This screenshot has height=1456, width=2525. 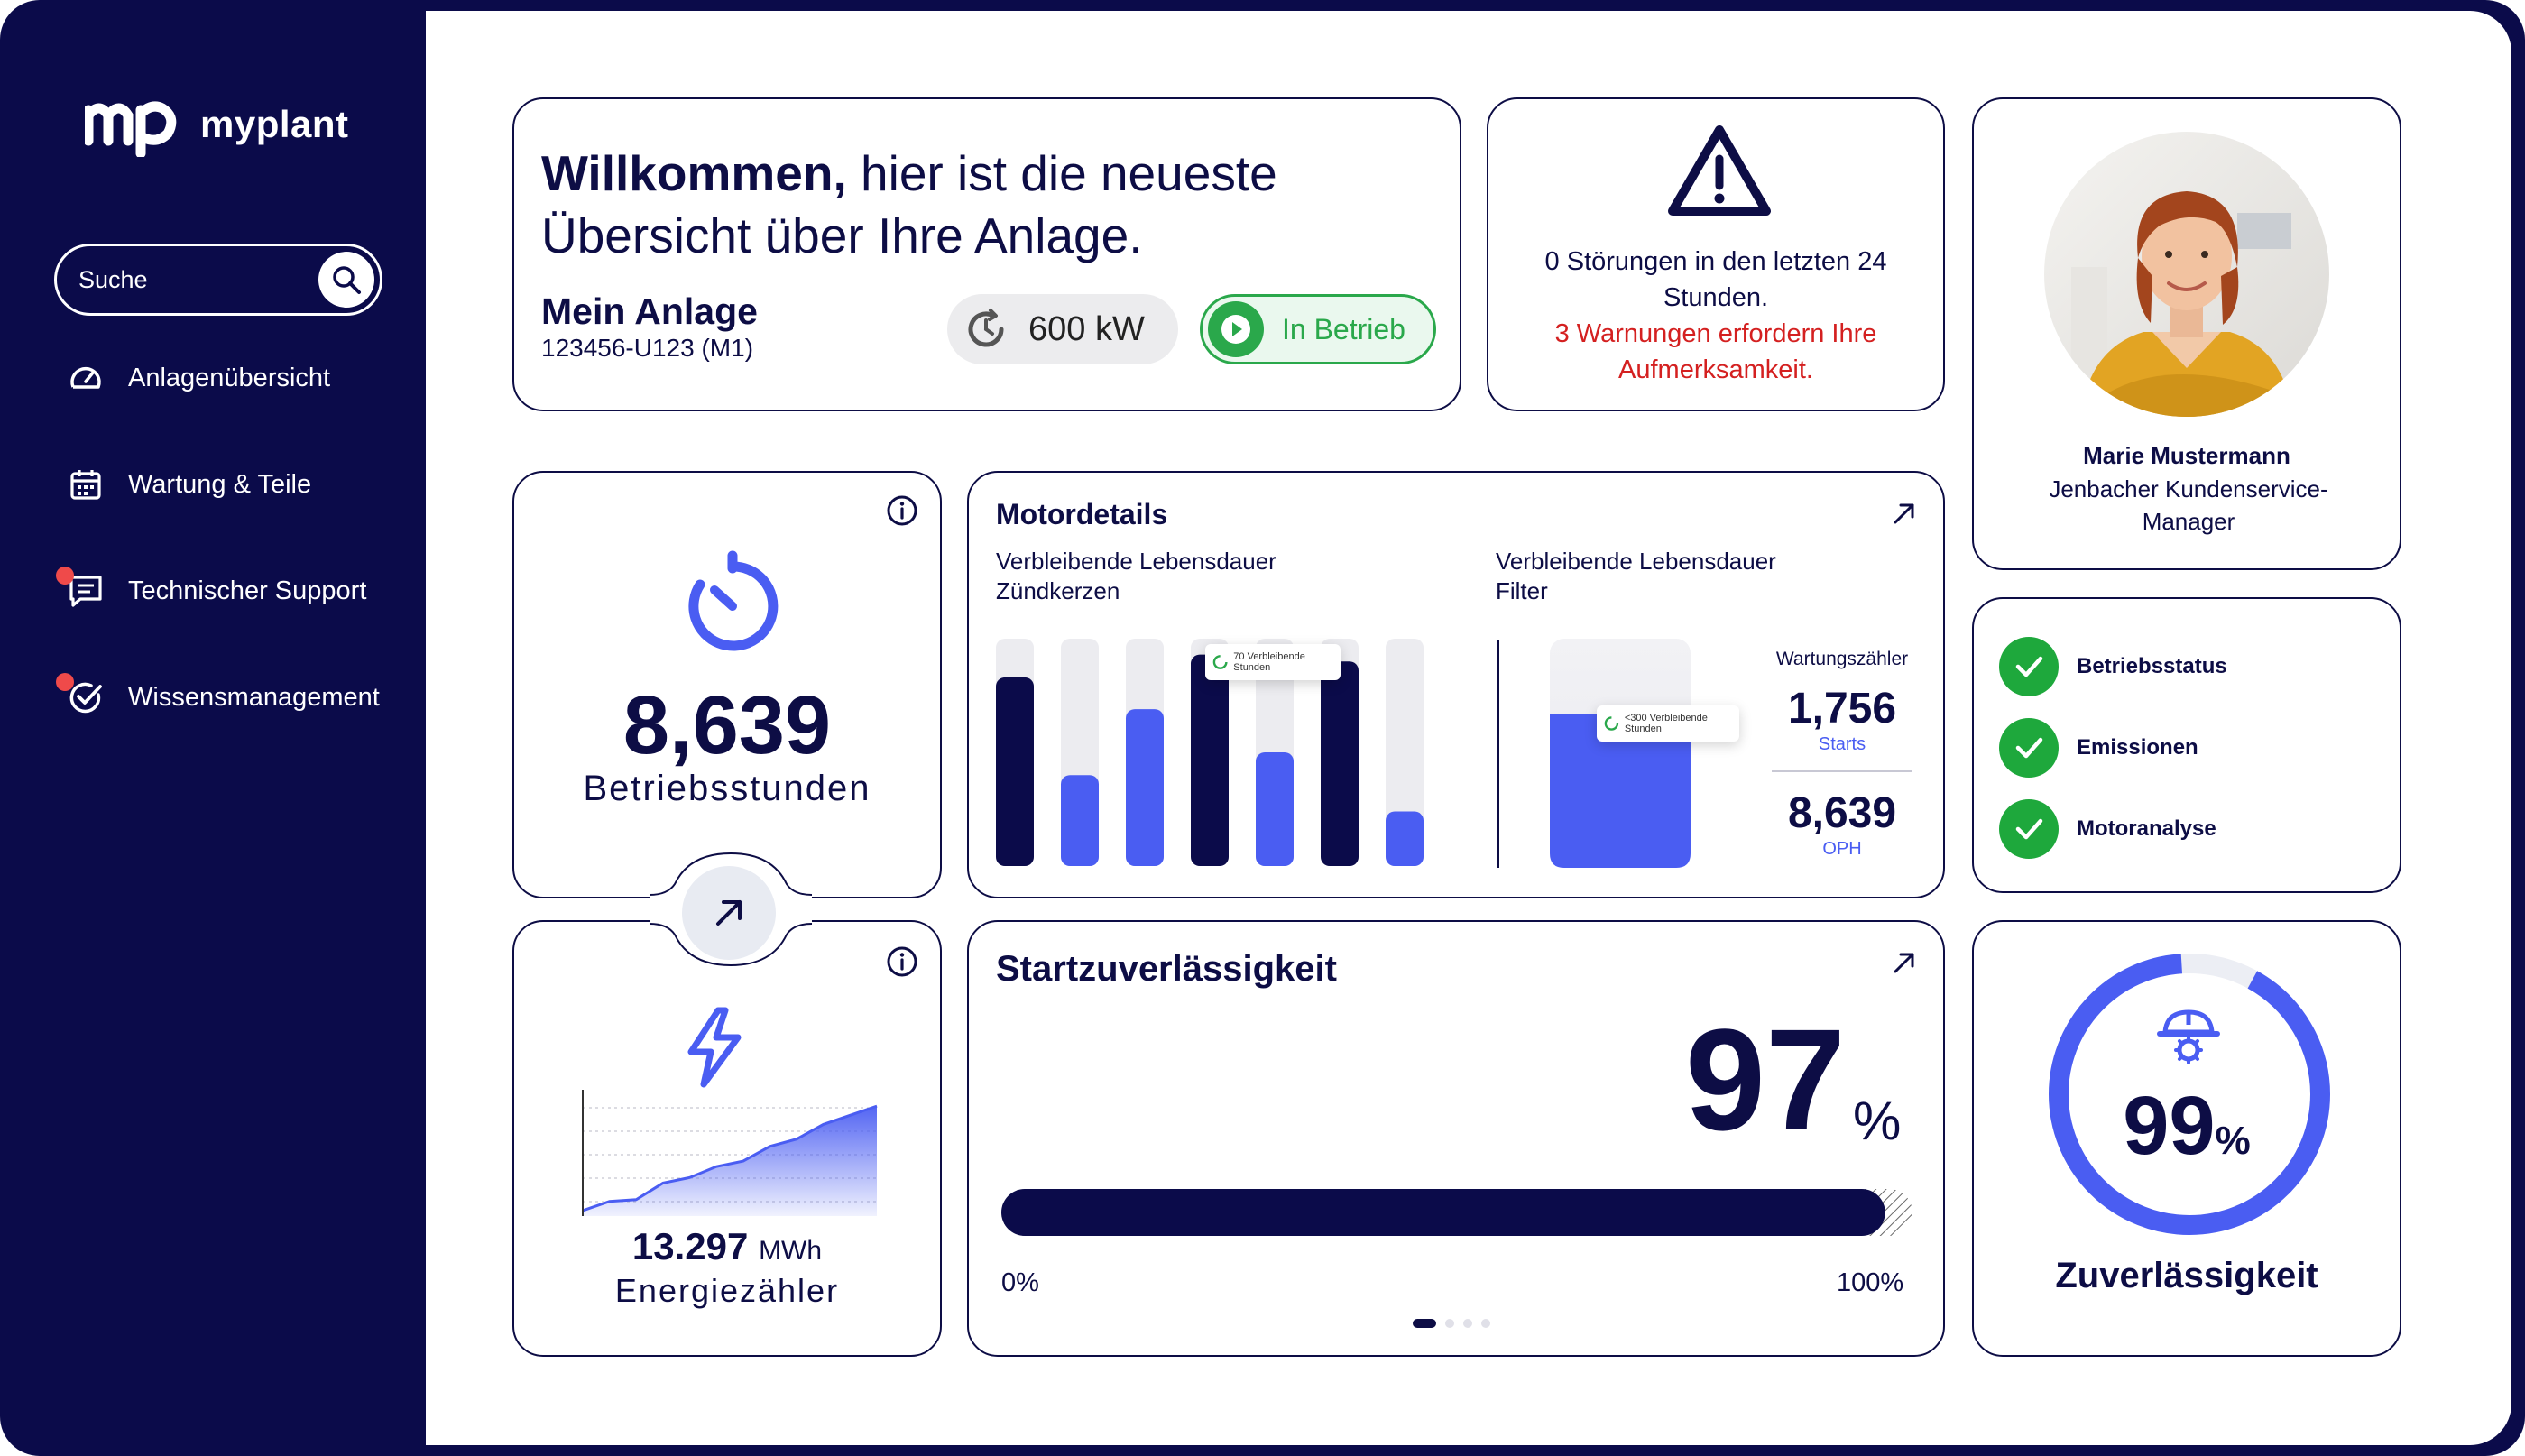 I want to click on power-badge: 600 kW, so click(x=1062, y=329).